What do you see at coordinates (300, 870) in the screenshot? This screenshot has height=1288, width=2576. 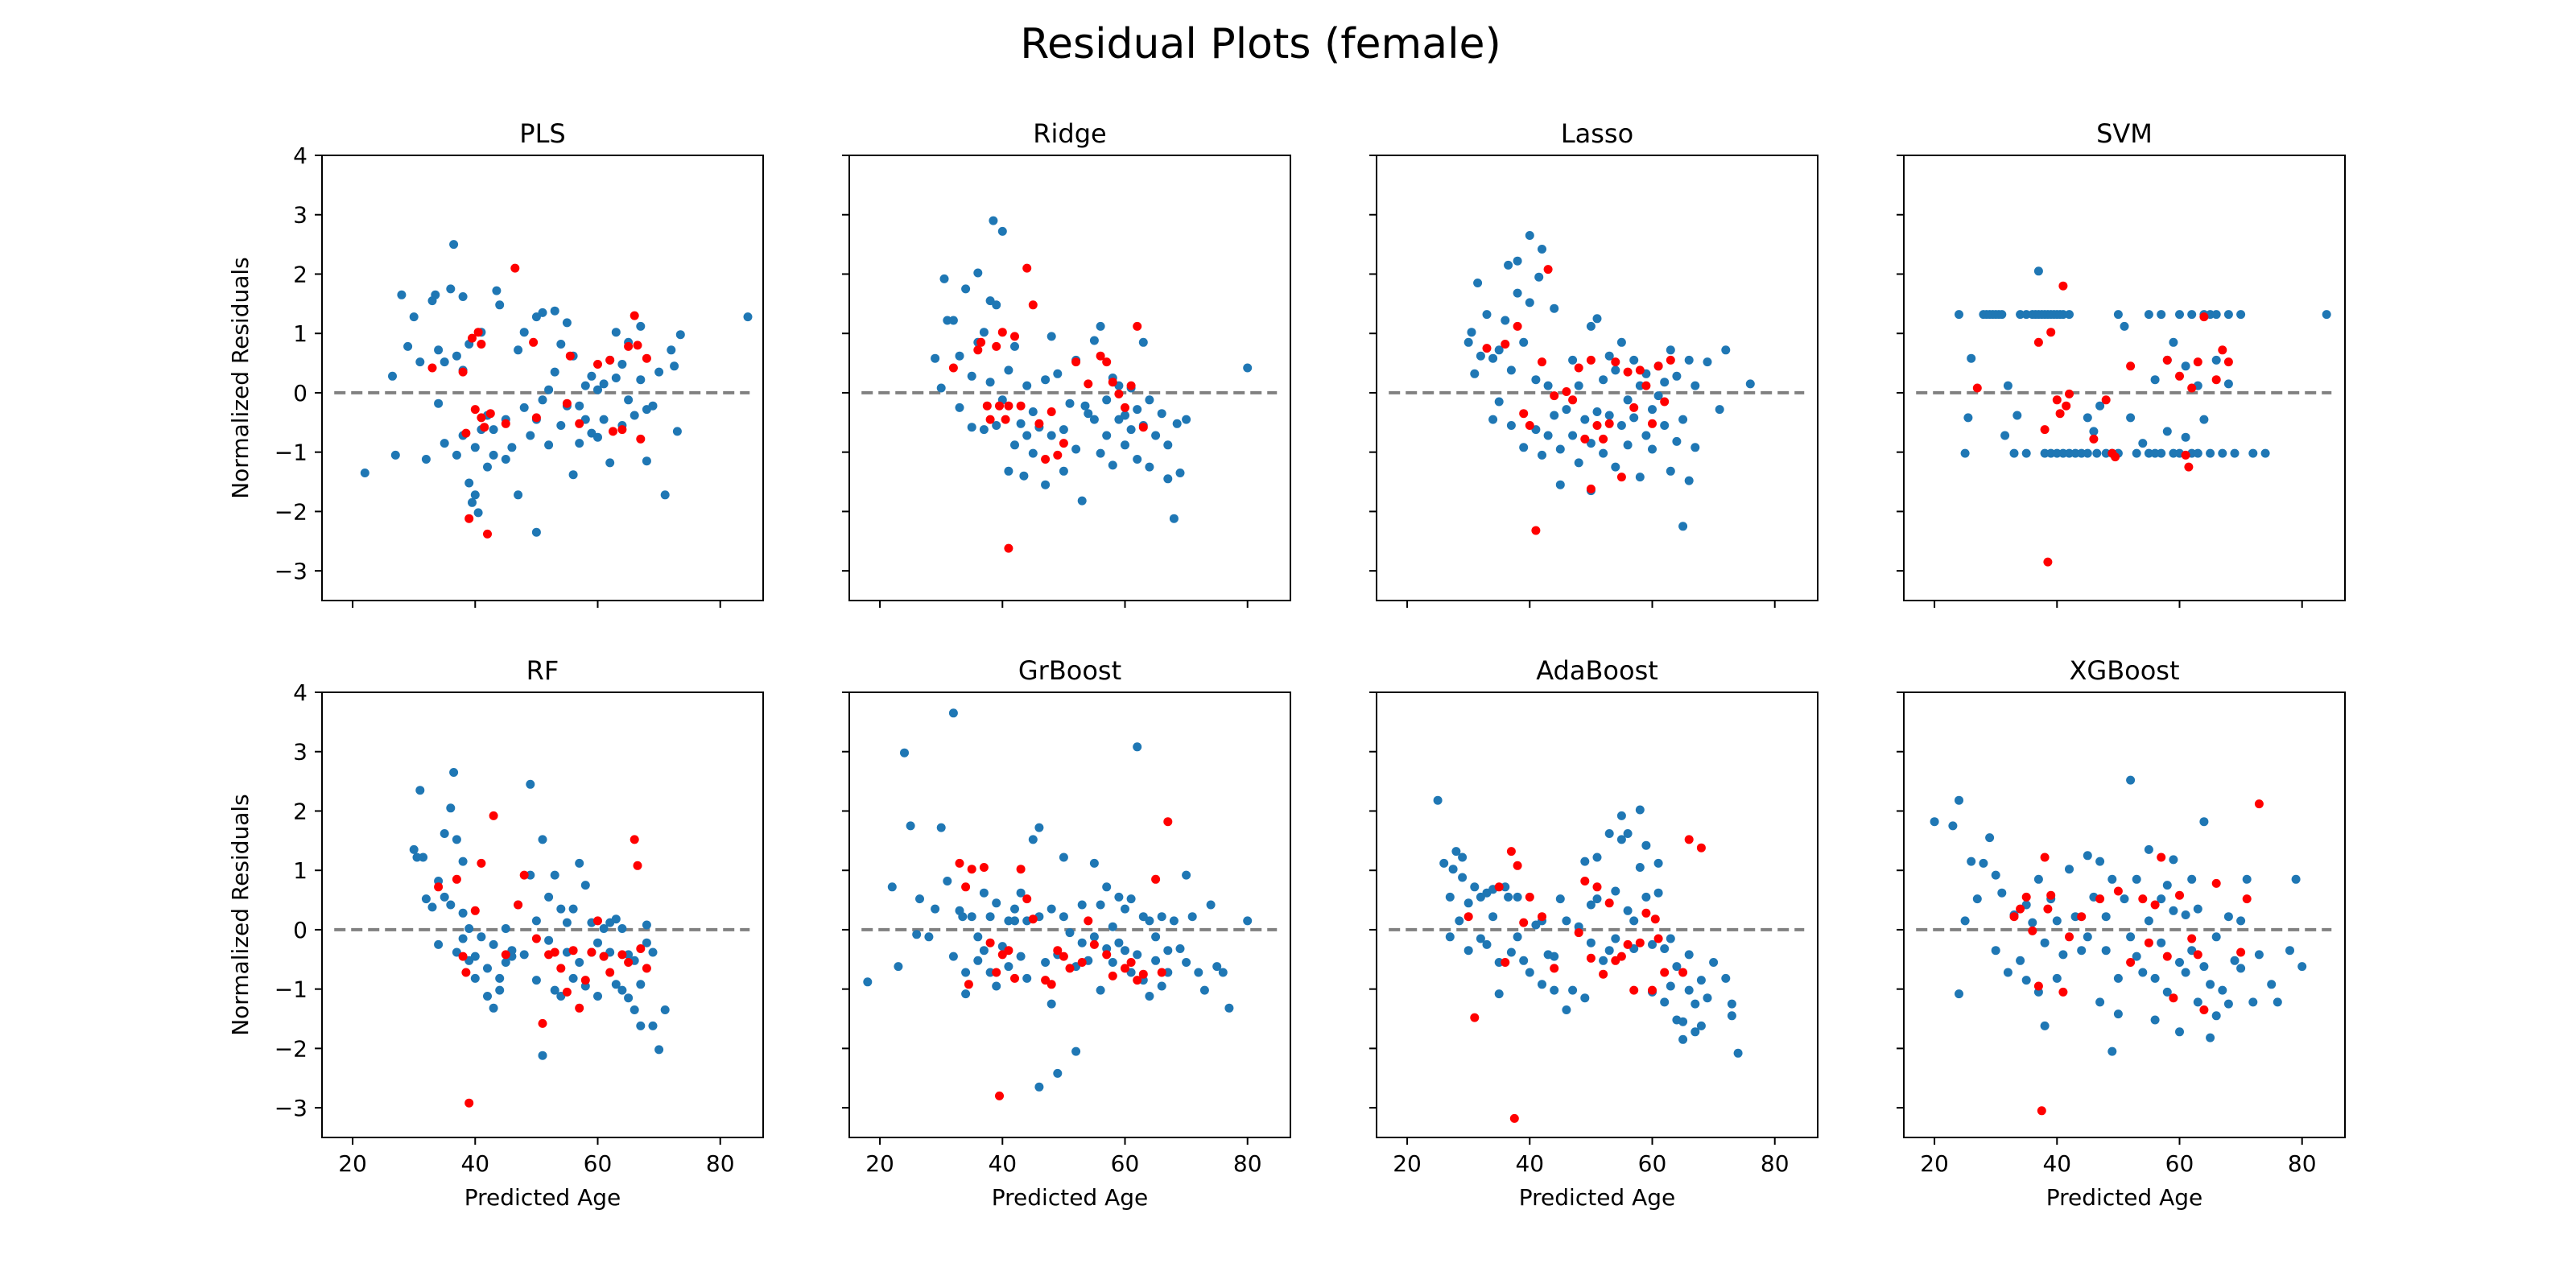 I see `y-tick-label: 1` at bounding box center [300, 870].